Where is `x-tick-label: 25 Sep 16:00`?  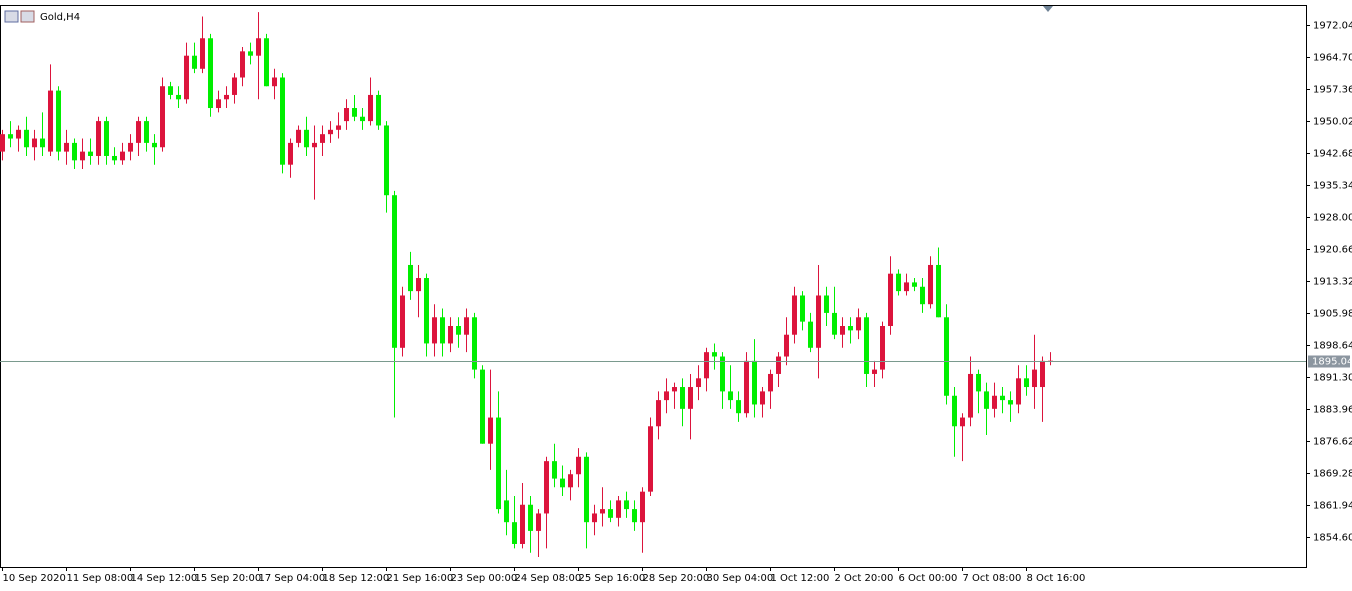
x-tick-label: 25 Sep 16:00 is located at coordinates (612, 578).